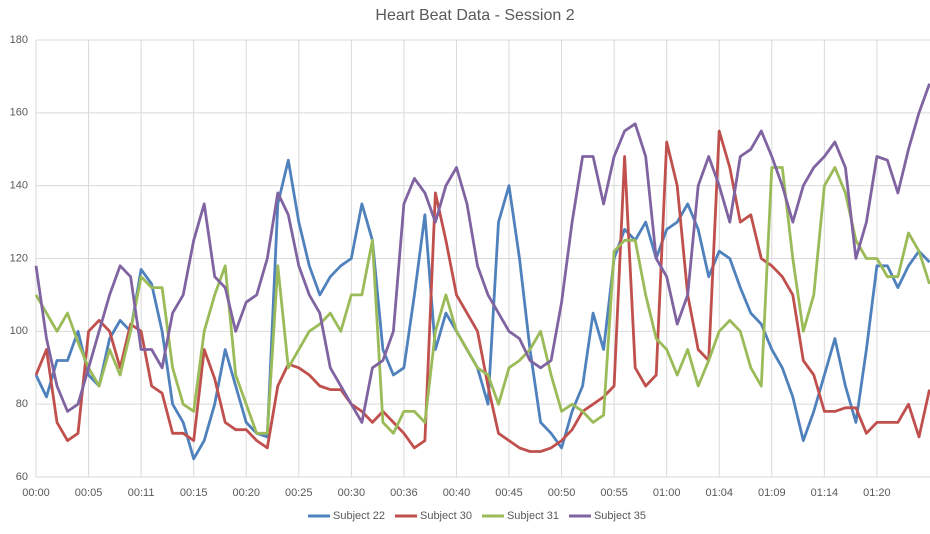 The image size is (930, 534). What do you see at coordinates (352, 493) in the screenshot?
I see `x-tick-label: 00:30` at bounding box center [352, 493].